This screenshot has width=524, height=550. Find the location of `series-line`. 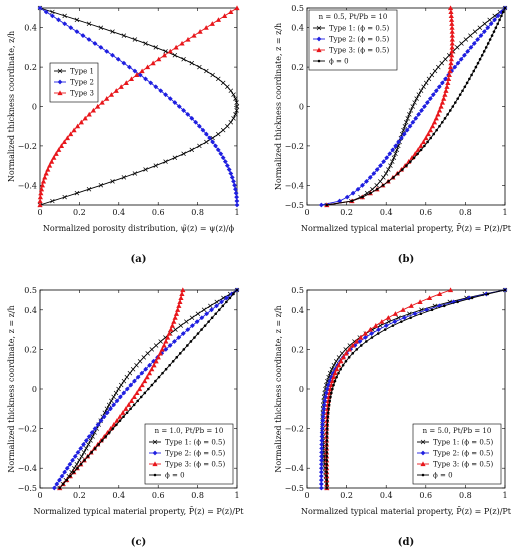

series-line is located at coordinates (138, 106).